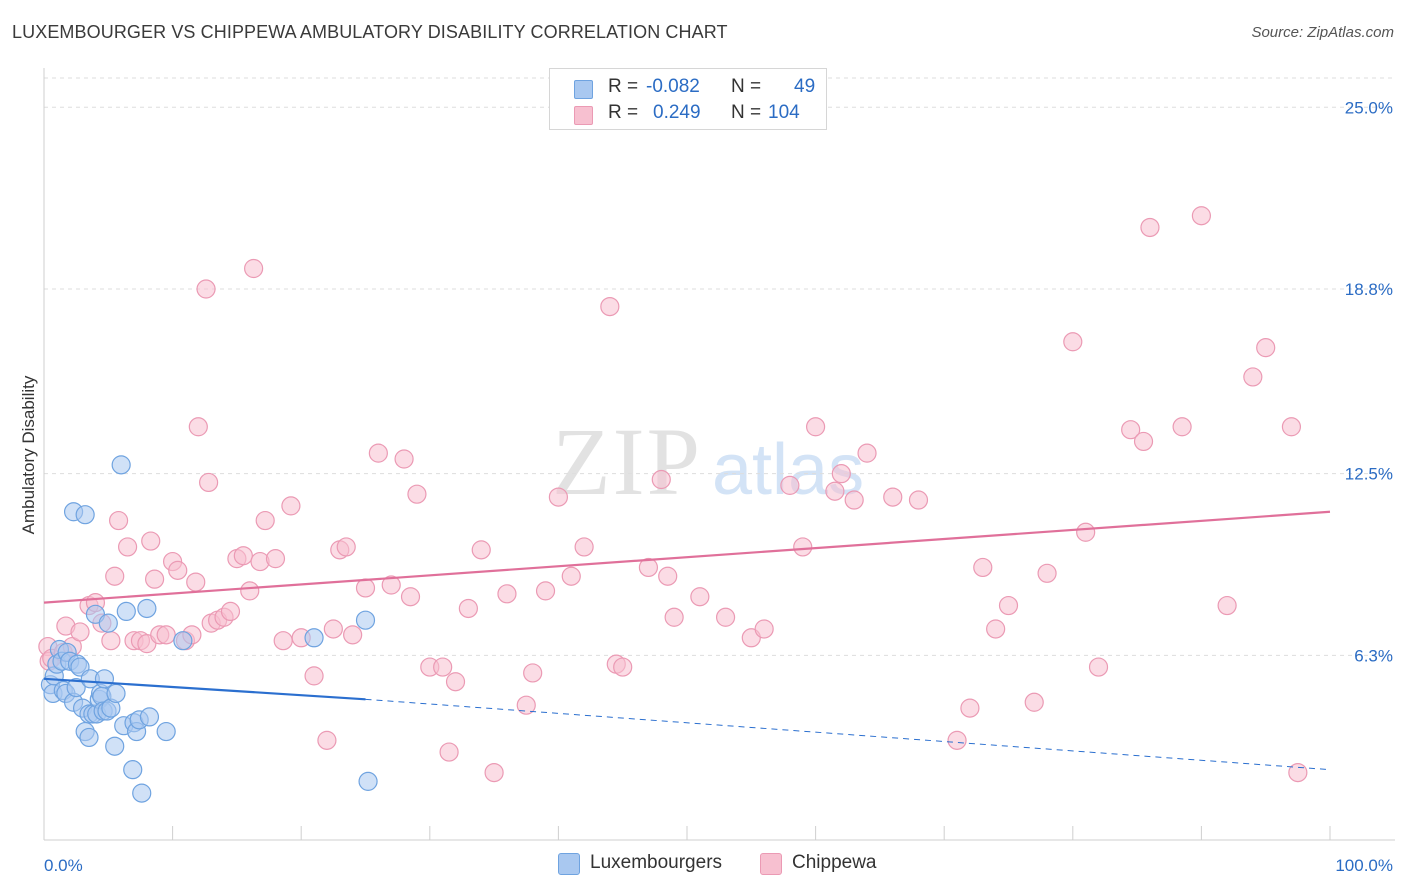  I want to click on y-tick-label: 25.0%, so click(1369, 107).